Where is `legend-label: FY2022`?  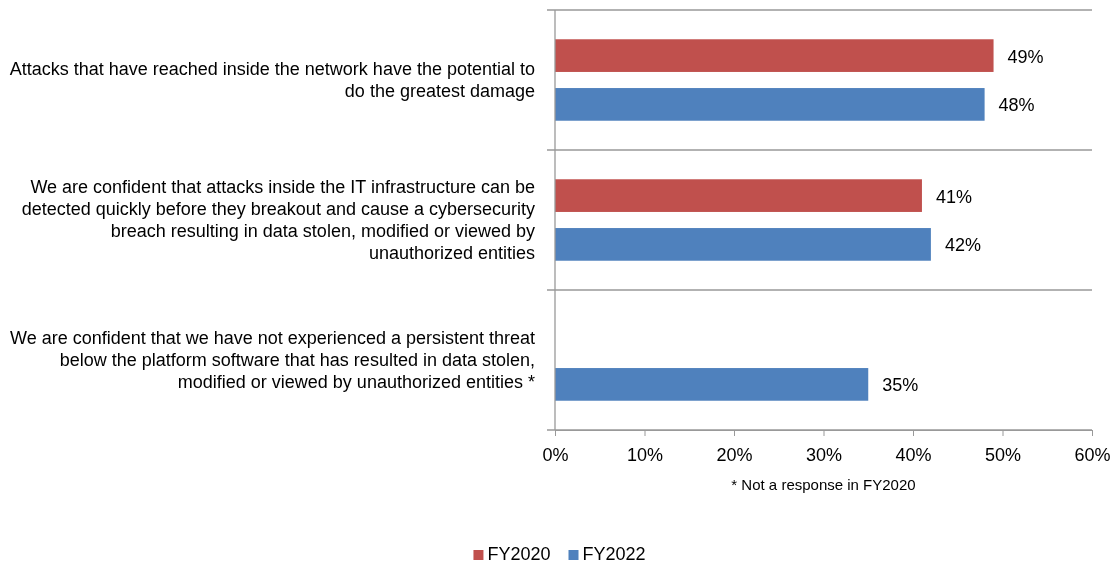 legend-label: FY2022 is located at coordinates (614, 554).